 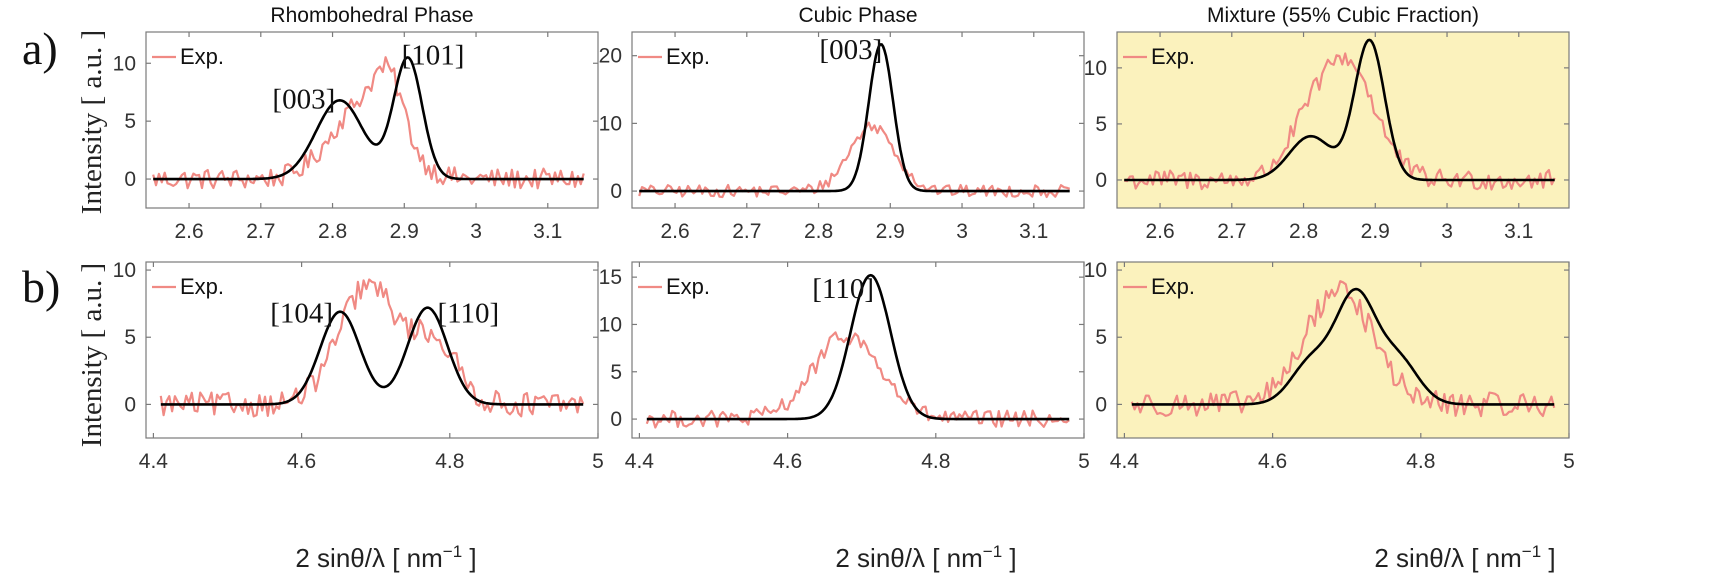 I want to click on peak-annotation: [101], so click(x=433, y=55).